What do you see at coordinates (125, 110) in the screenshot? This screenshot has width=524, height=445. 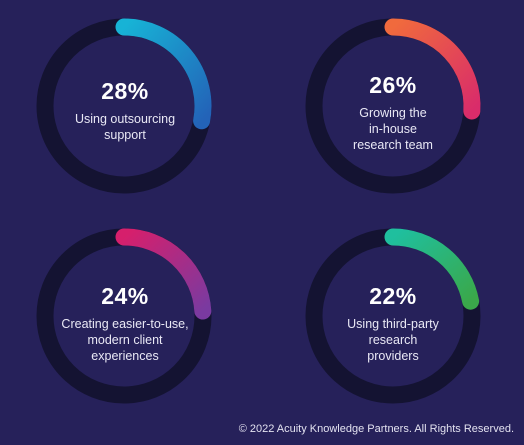 I see `stat-label-outsourcing: 28% Using outsourcing support` at bounding box center [125, 110].